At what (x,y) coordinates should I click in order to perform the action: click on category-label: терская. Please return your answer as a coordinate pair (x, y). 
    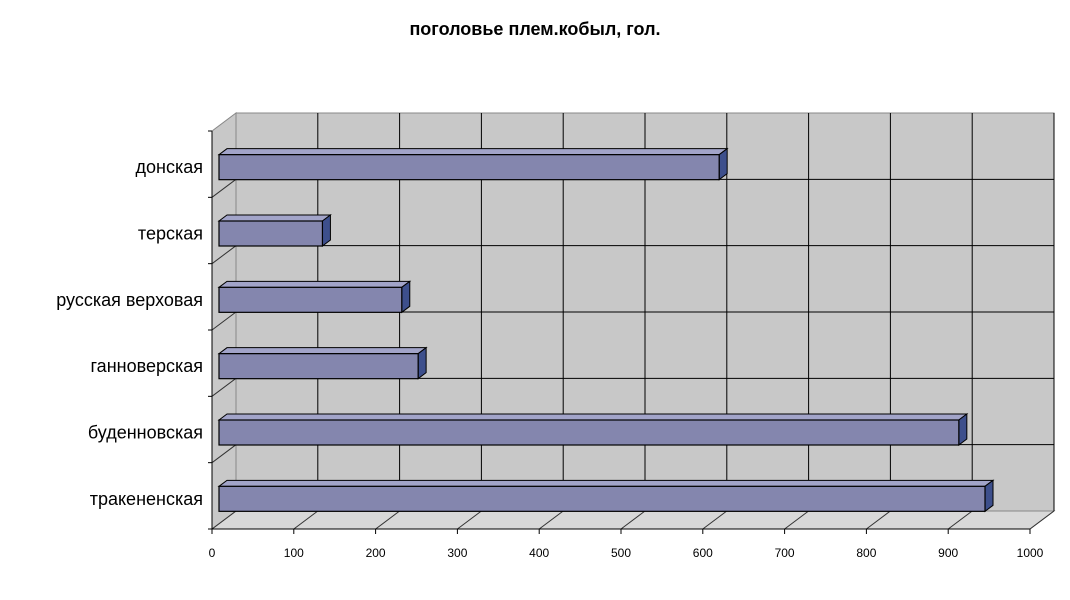
    Looking at the image, I should click on (170, 234).